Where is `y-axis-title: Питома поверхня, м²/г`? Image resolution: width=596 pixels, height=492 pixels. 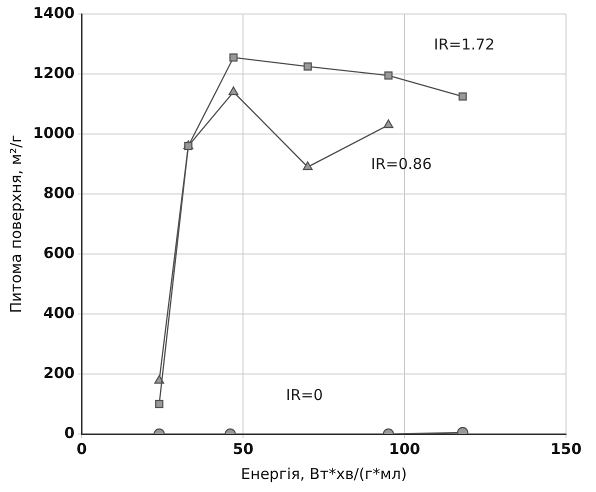 y-axis-title: Питома поверхня, м²/г is located at coordinates (15, 224).